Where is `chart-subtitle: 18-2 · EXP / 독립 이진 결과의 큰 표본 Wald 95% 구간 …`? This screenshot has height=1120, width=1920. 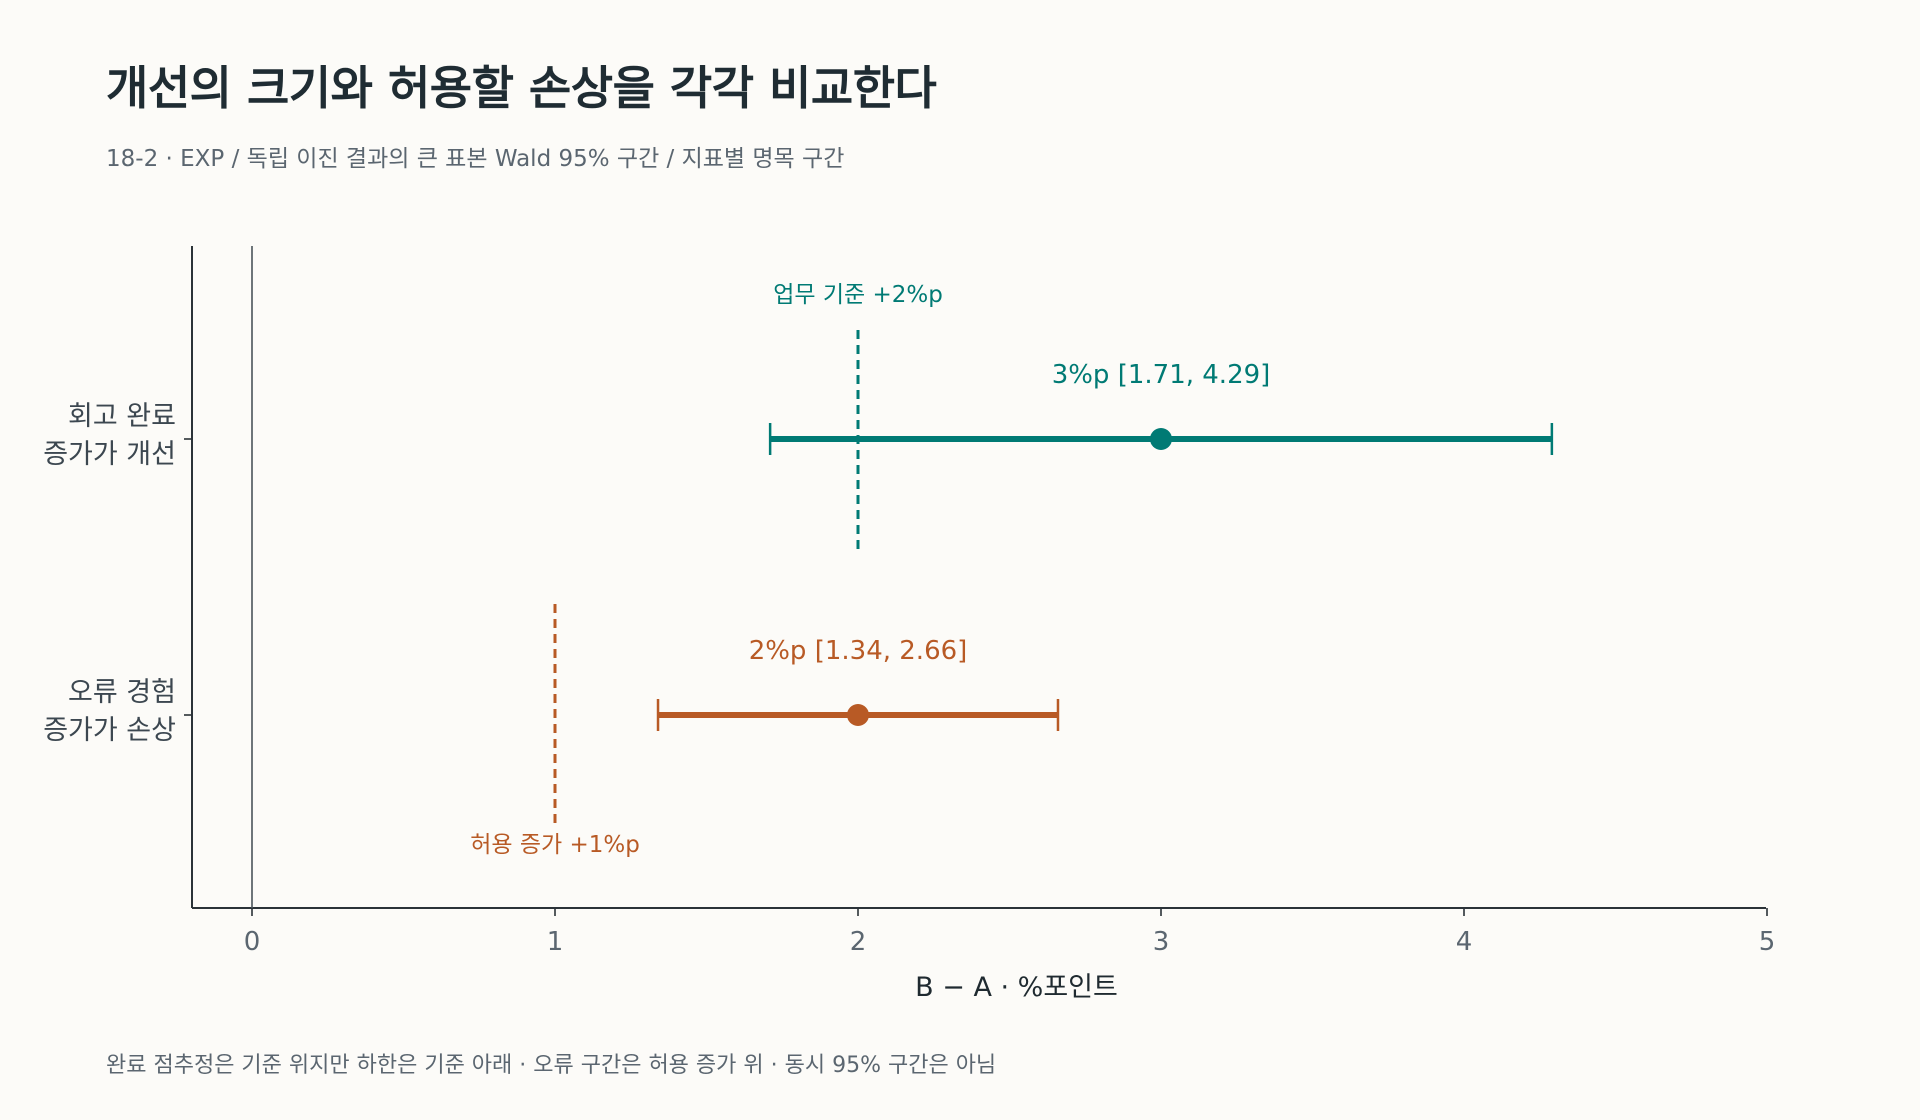
chart-subtitle: 18-2 · EXP / 독립 이진 결과의 큰 표본 Wald 95% 구간 … is located at coordinates (475, 159).